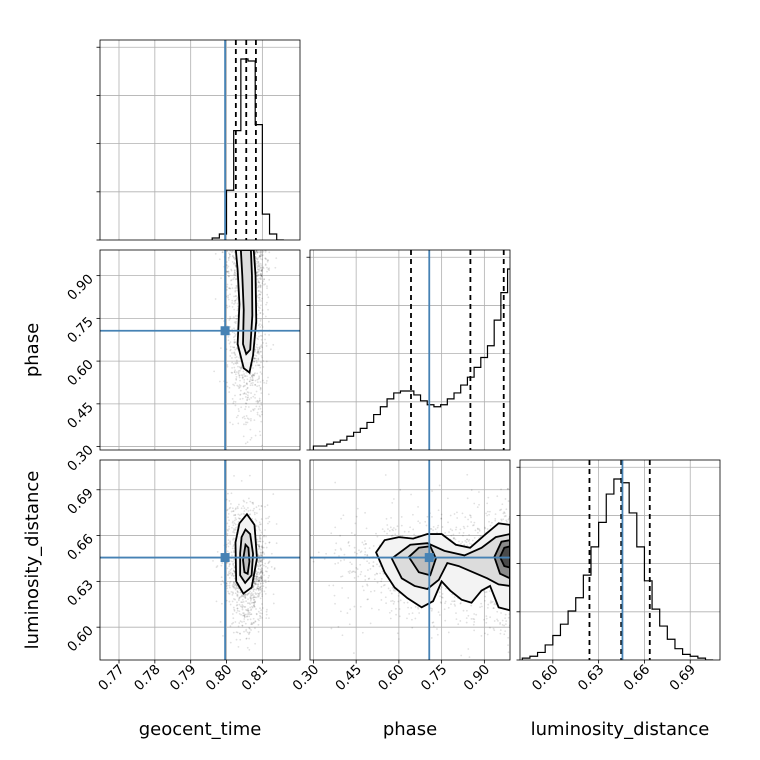  I want to click on x-tick-label-luminosity_distance: 0.66, so click(637, 678).